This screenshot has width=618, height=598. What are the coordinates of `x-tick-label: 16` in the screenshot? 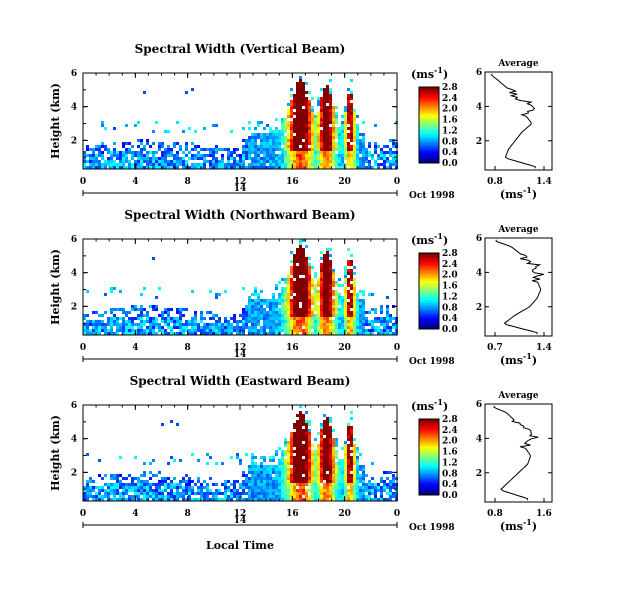 It's located at (292, 182).